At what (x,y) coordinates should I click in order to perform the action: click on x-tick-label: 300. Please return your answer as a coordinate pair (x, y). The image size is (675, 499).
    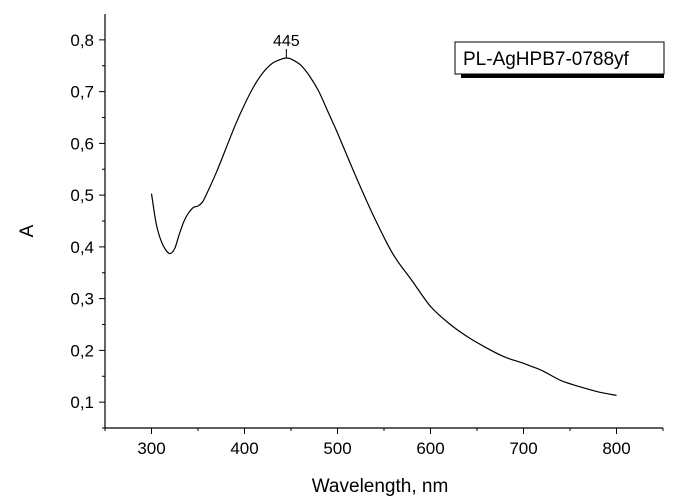
    Looking at the image, I should click on (151, 448).